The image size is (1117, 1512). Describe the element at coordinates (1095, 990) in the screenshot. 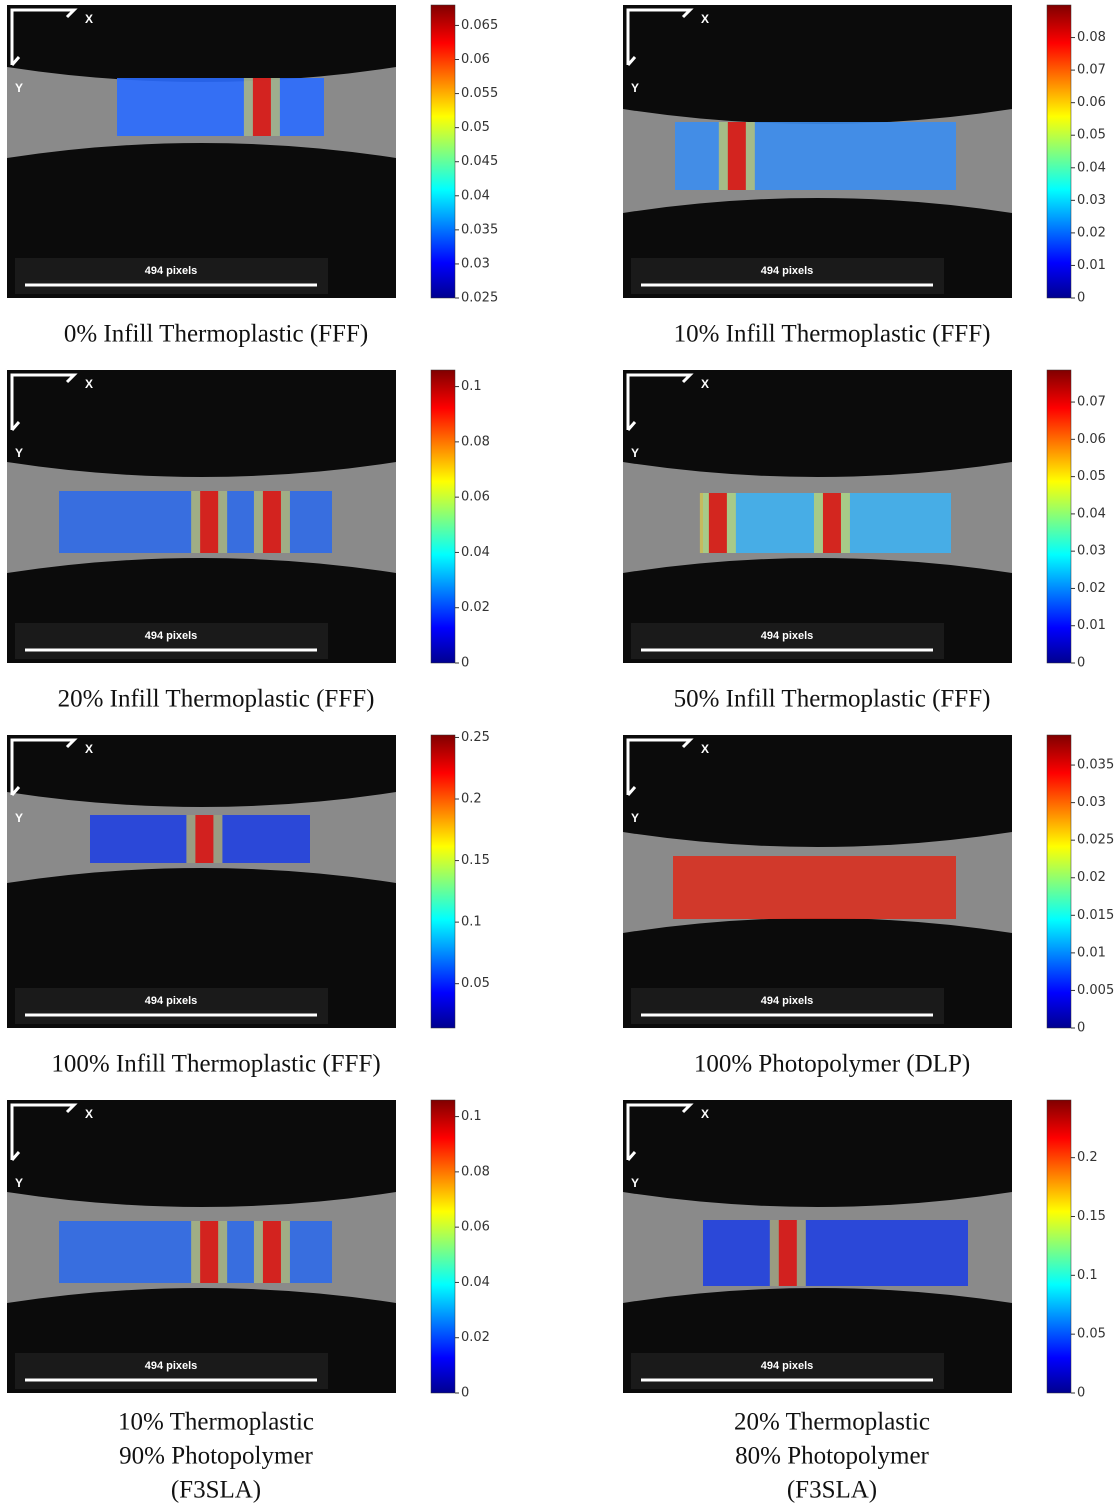

I see `colorbar-tick-label: 0.005` at that location.